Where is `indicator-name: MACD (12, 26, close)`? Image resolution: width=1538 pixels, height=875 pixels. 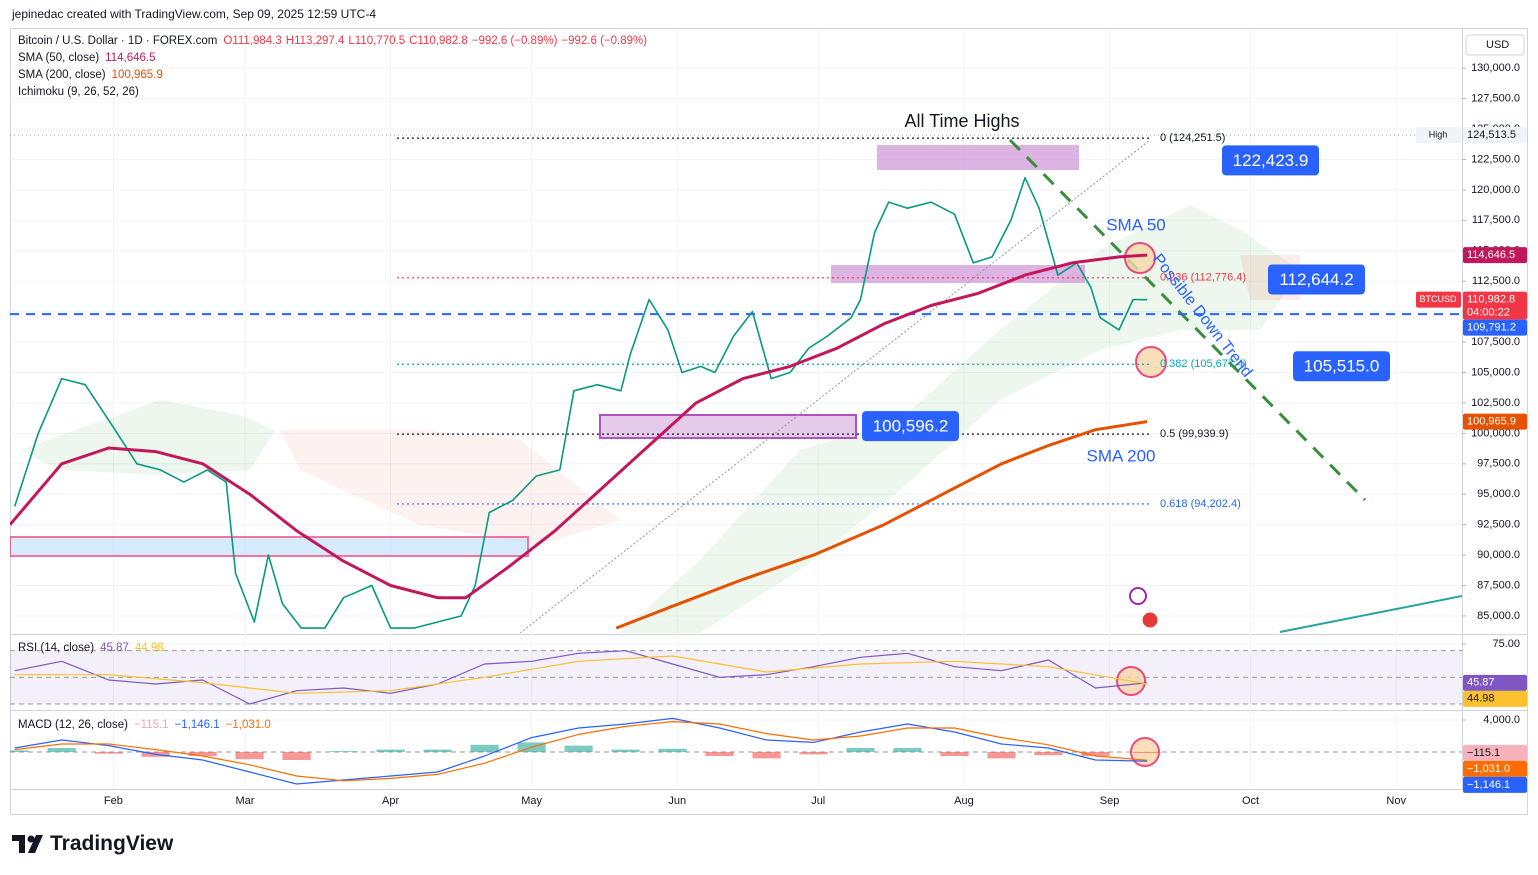 indicator-name: MACD (12, 26, close) is located at coordinates (73, 725).